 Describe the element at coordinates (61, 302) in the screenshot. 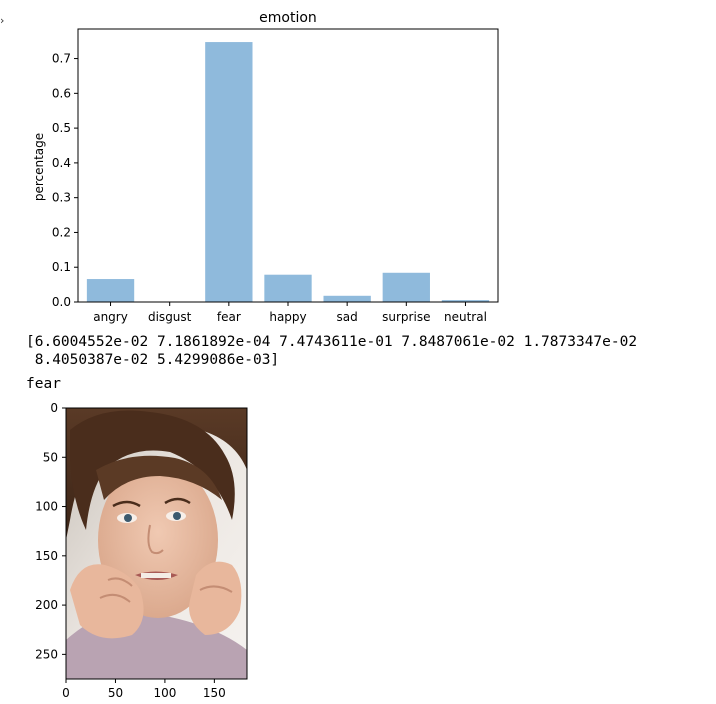

I see `y-tick-label: 0.0` at that location.